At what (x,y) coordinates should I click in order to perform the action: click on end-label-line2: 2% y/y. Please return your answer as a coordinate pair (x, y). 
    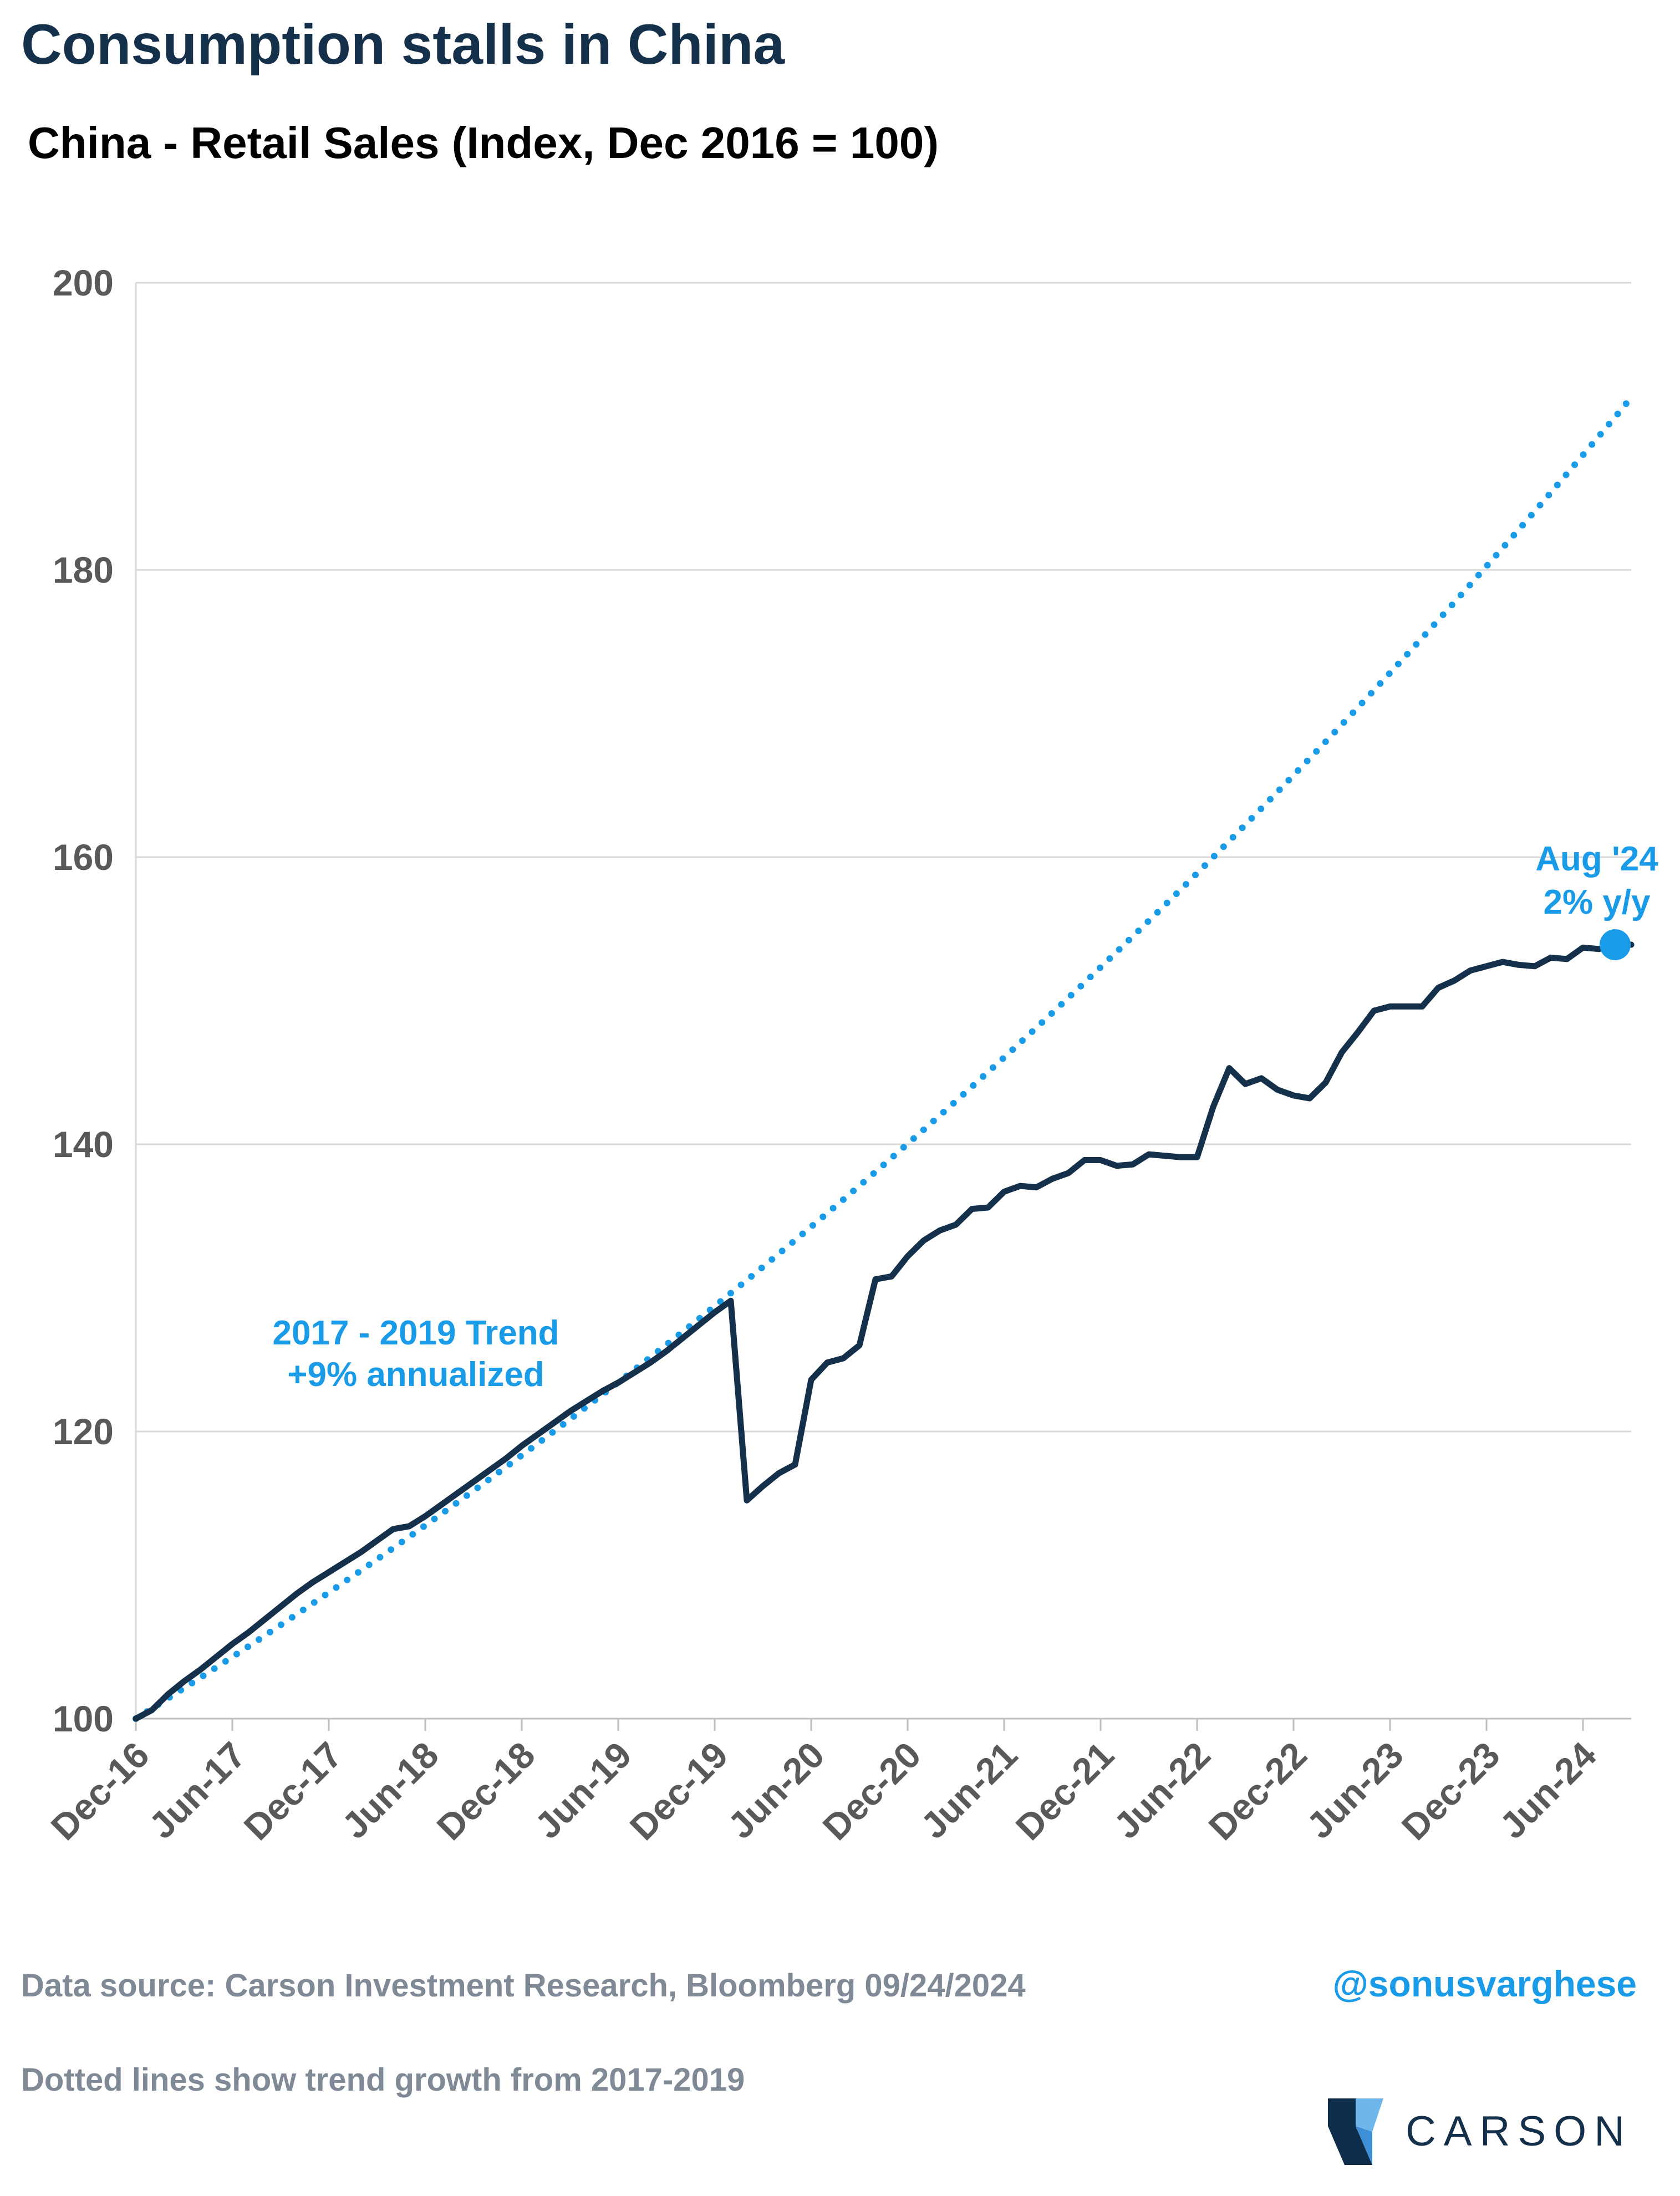
    Looking at the image, I should click on (1597, 902).